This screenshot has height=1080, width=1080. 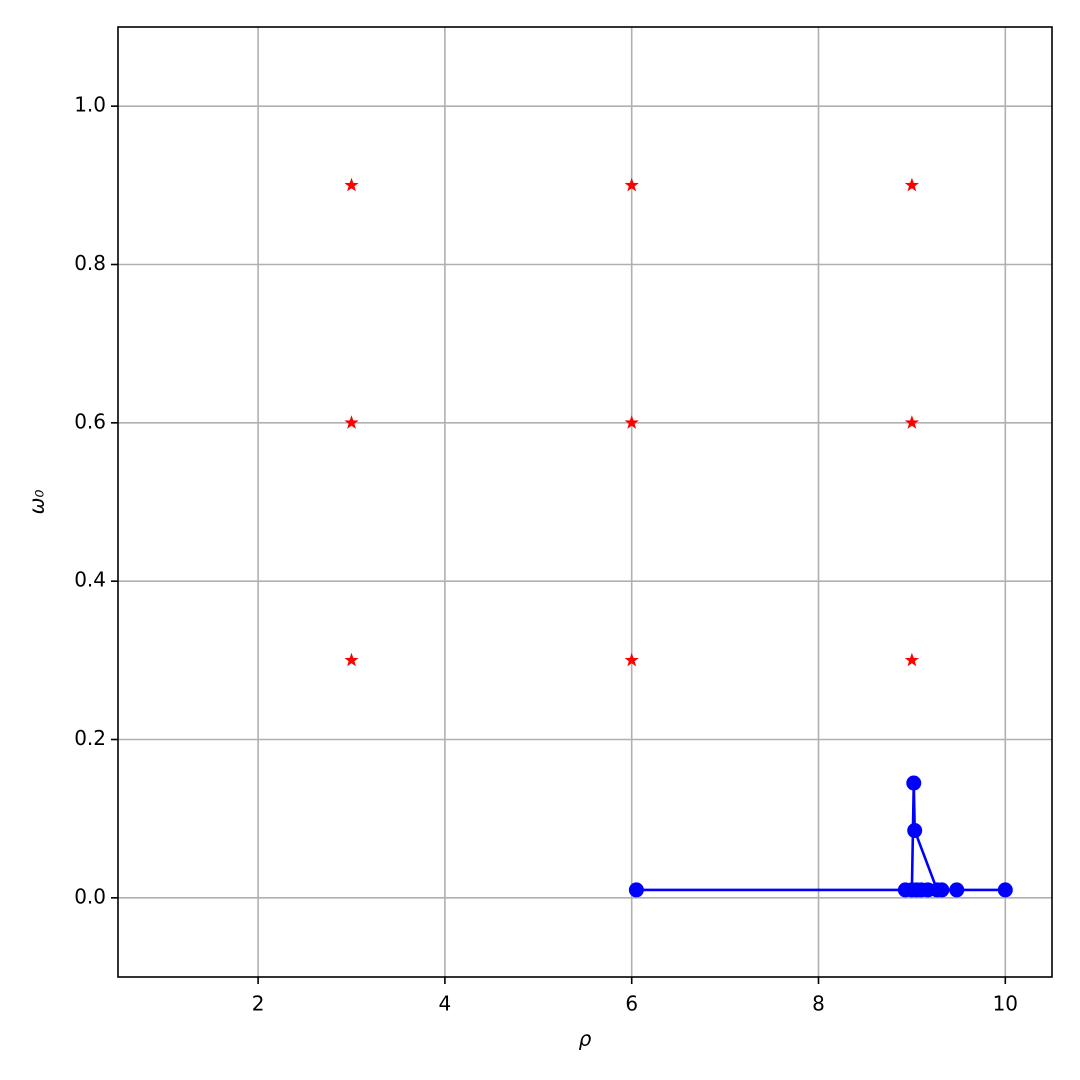 What do you see at coordinates (1005, 1004) in the screenshot?
I see `x-tick-label: 10` at bounding box center [1005, 1004].